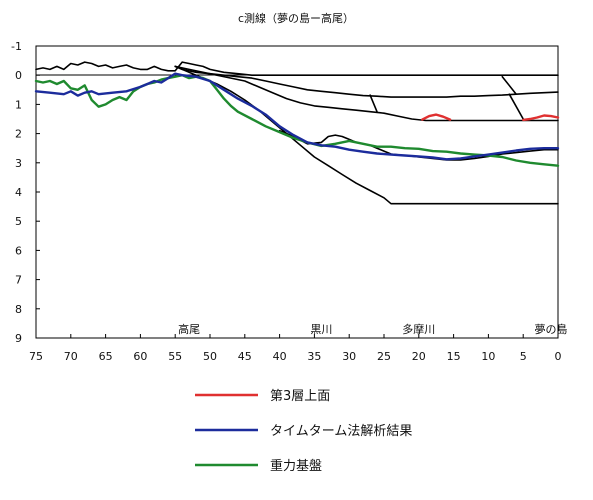 This screenshot has height=500, width=593. Describe the element at coordinates (18, 75) in the screenshot. I see `y-tick-label: 0` at that location.